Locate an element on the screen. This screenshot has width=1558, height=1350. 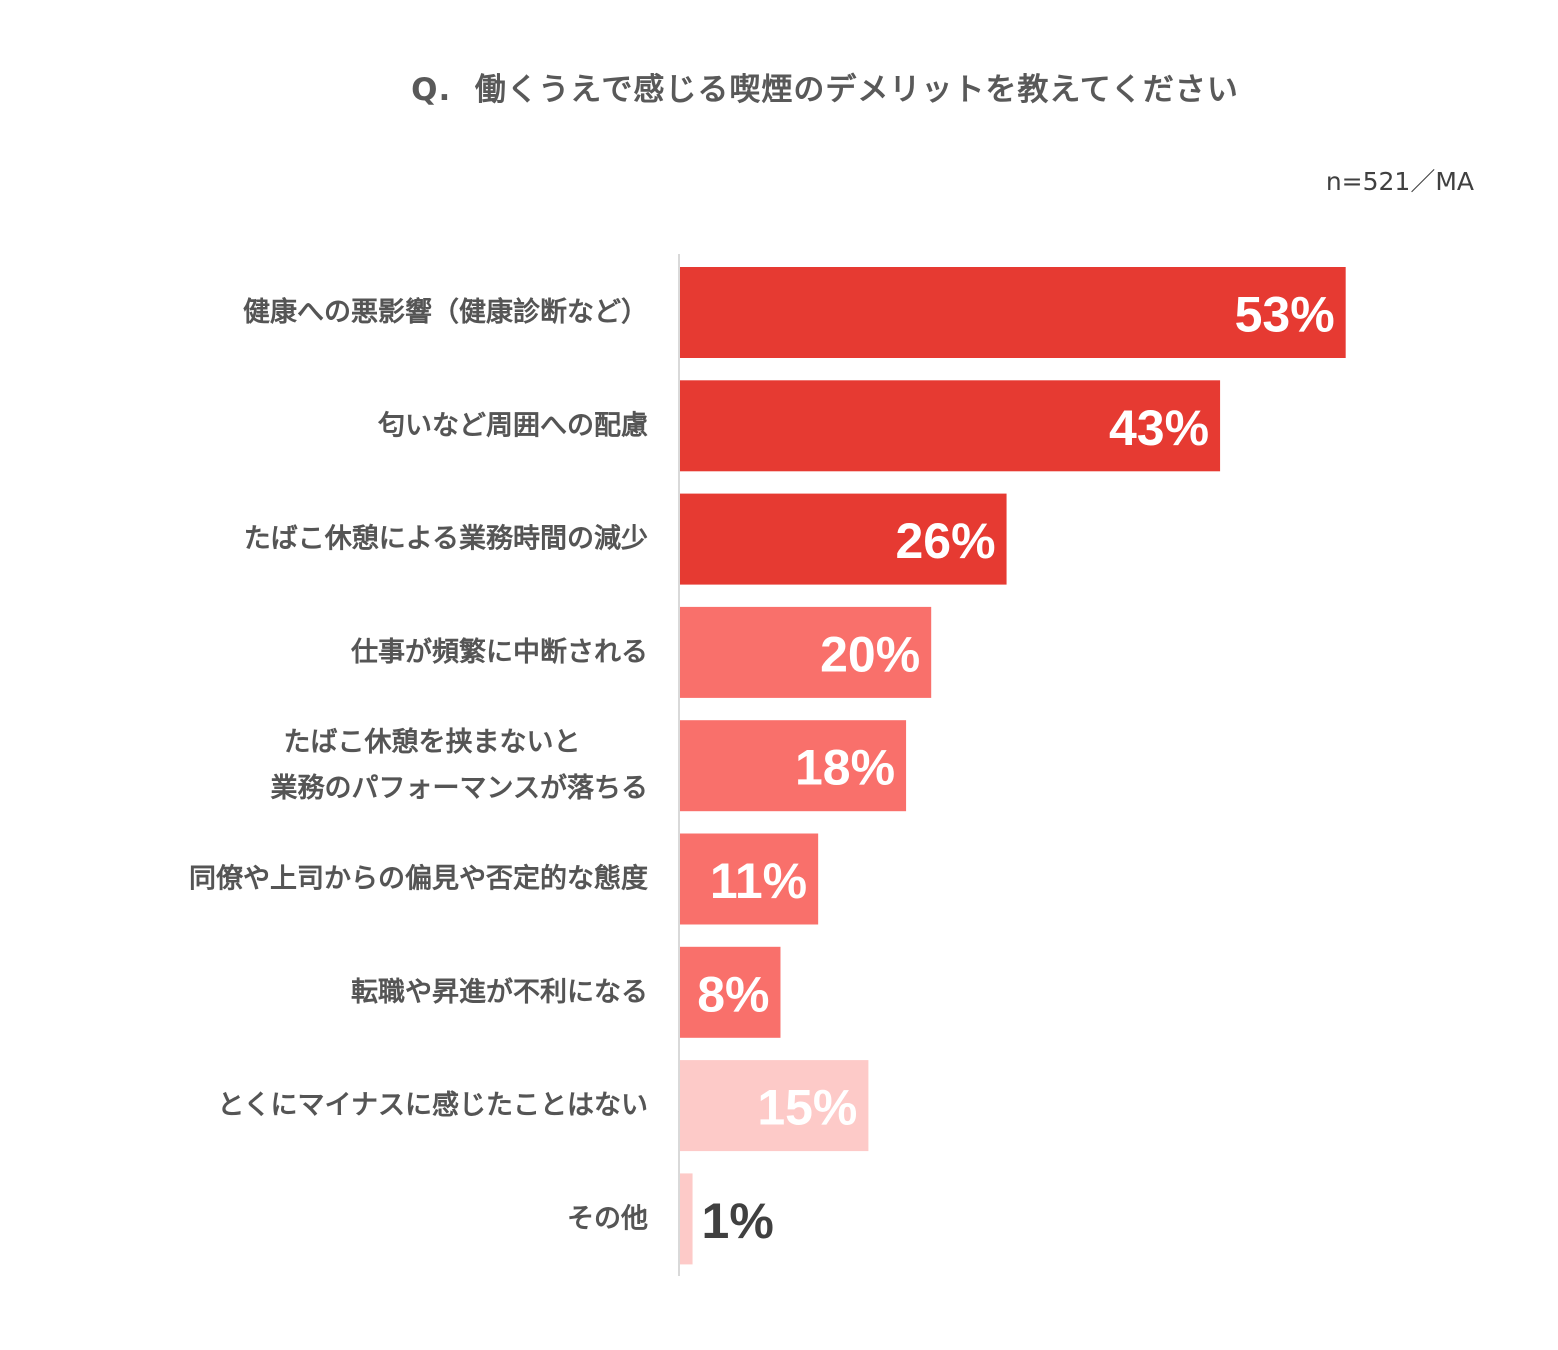
value-label-6: 11% is located at coordinates (758, 881).